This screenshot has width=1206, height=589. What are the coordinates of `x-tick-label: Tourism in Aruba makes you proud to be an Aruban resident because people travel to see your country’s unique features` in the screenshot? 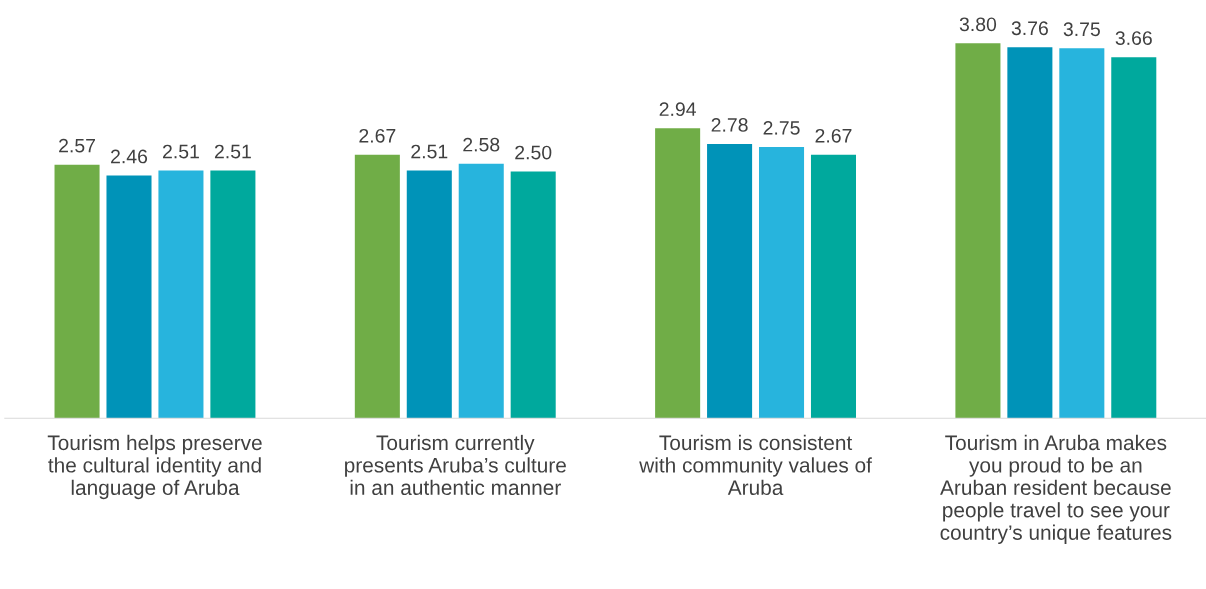 It's located at (1056, 489).